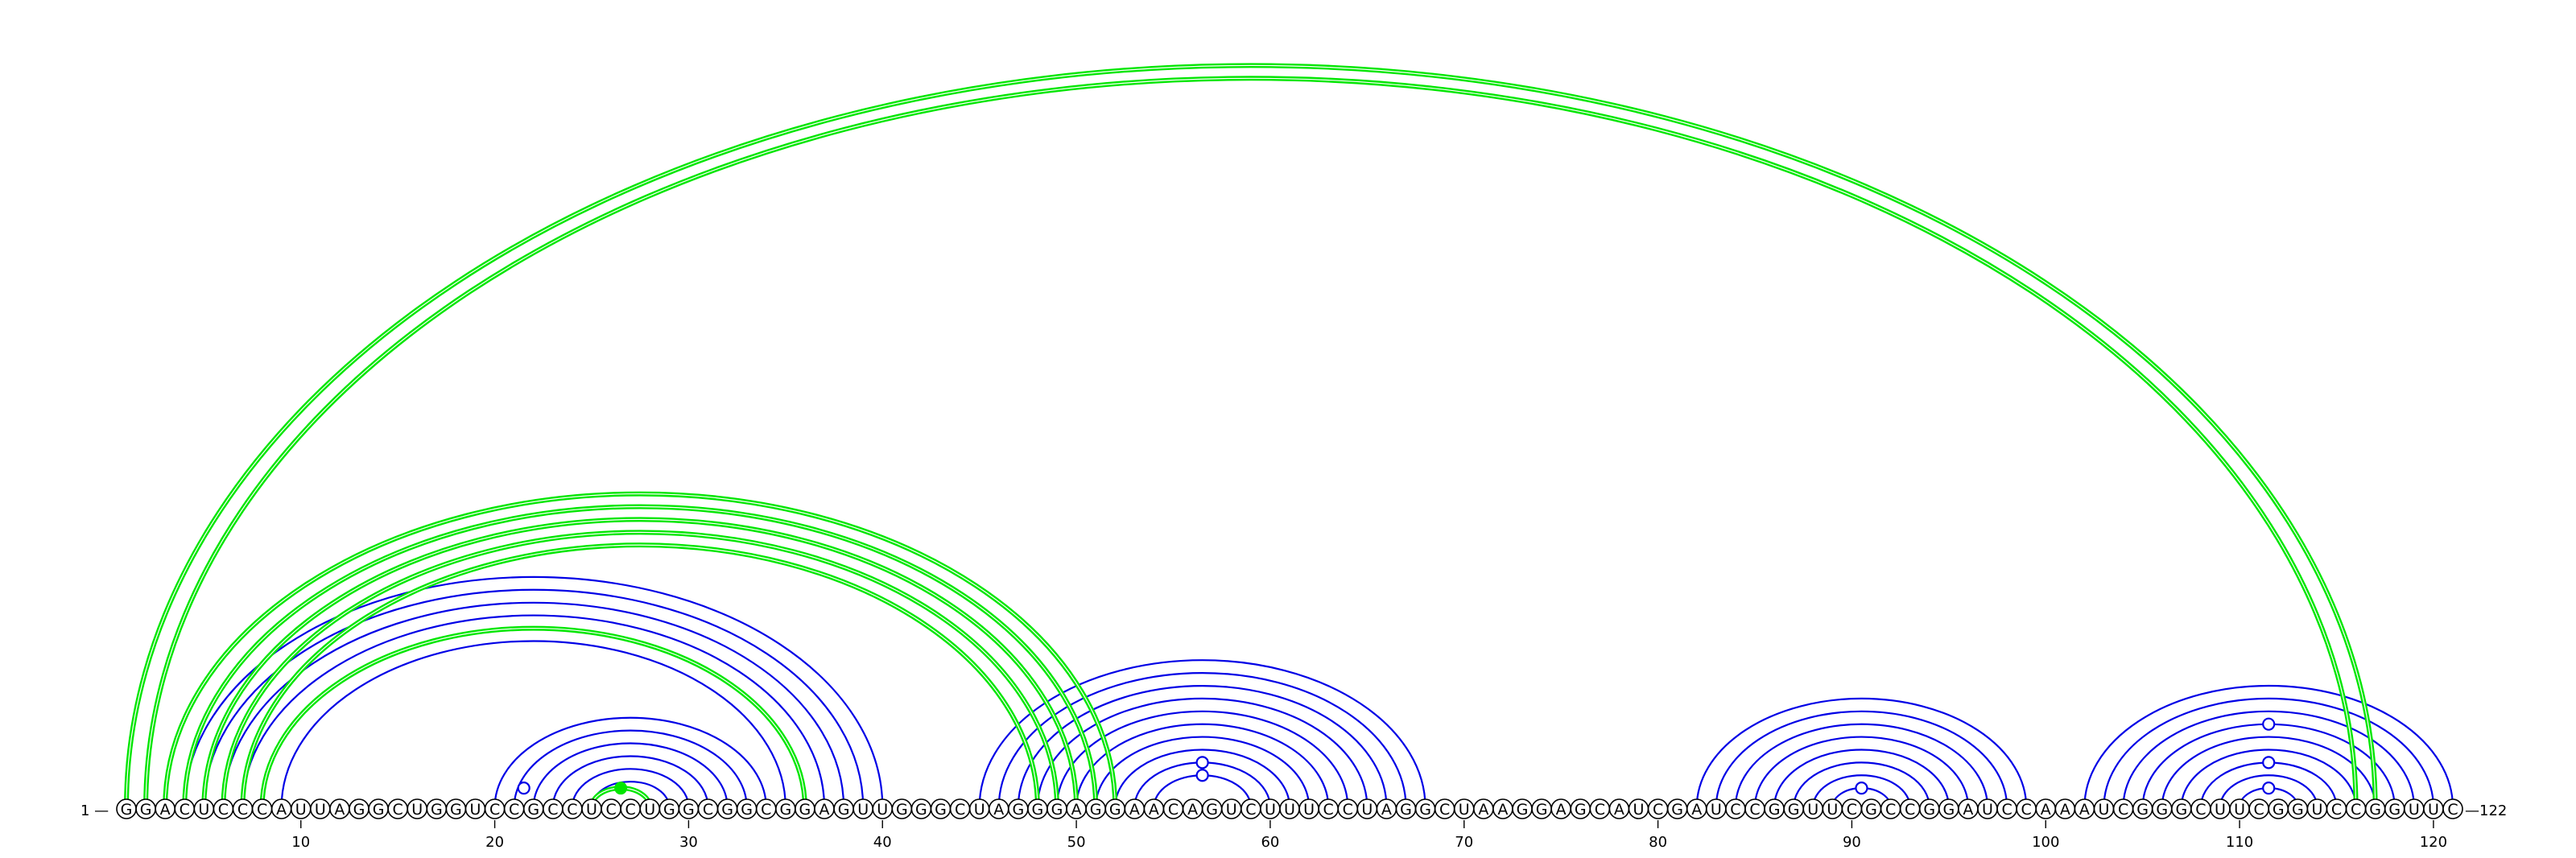 The height and width of the screenshot is (858, 2576). Describe the element at coordinates (1396, 756) in the screenshot. I see `pair-markers` at that location.